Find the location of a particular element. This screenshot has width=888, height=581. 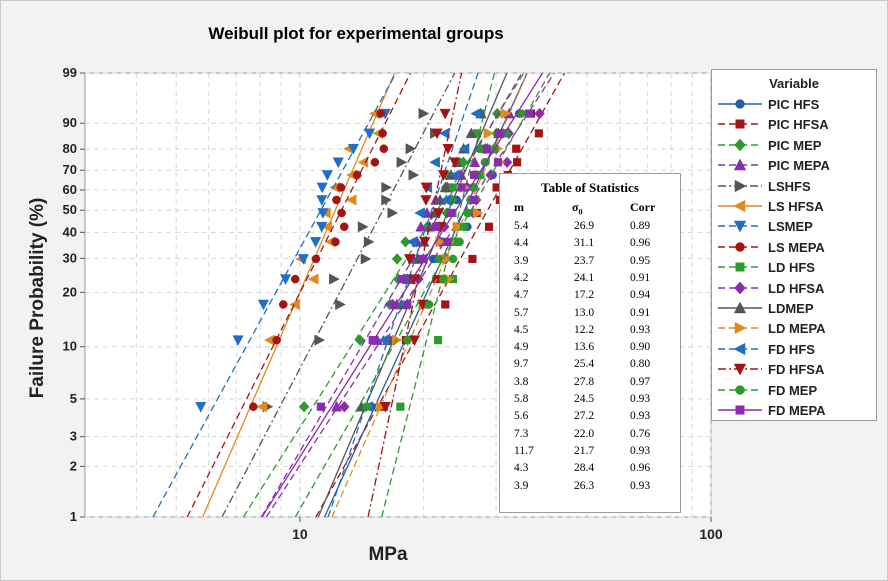

legend-item: PIC MEP is located at coordinates (794, 146).